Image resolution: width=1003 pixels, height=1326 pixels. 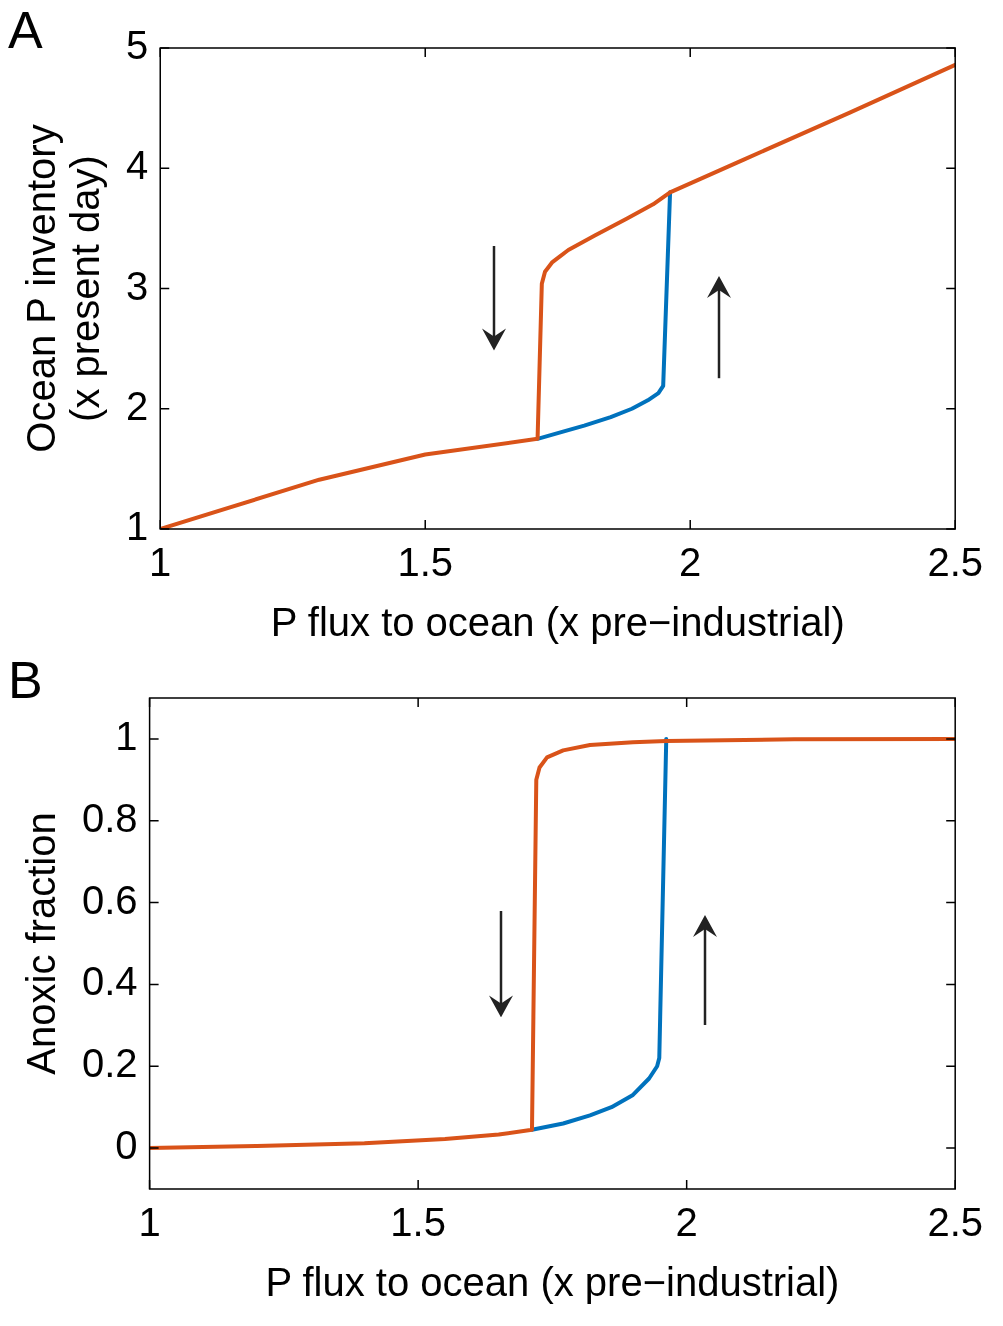 I want to click on y-tick-label: 0.4, so click(x=110, y=981).